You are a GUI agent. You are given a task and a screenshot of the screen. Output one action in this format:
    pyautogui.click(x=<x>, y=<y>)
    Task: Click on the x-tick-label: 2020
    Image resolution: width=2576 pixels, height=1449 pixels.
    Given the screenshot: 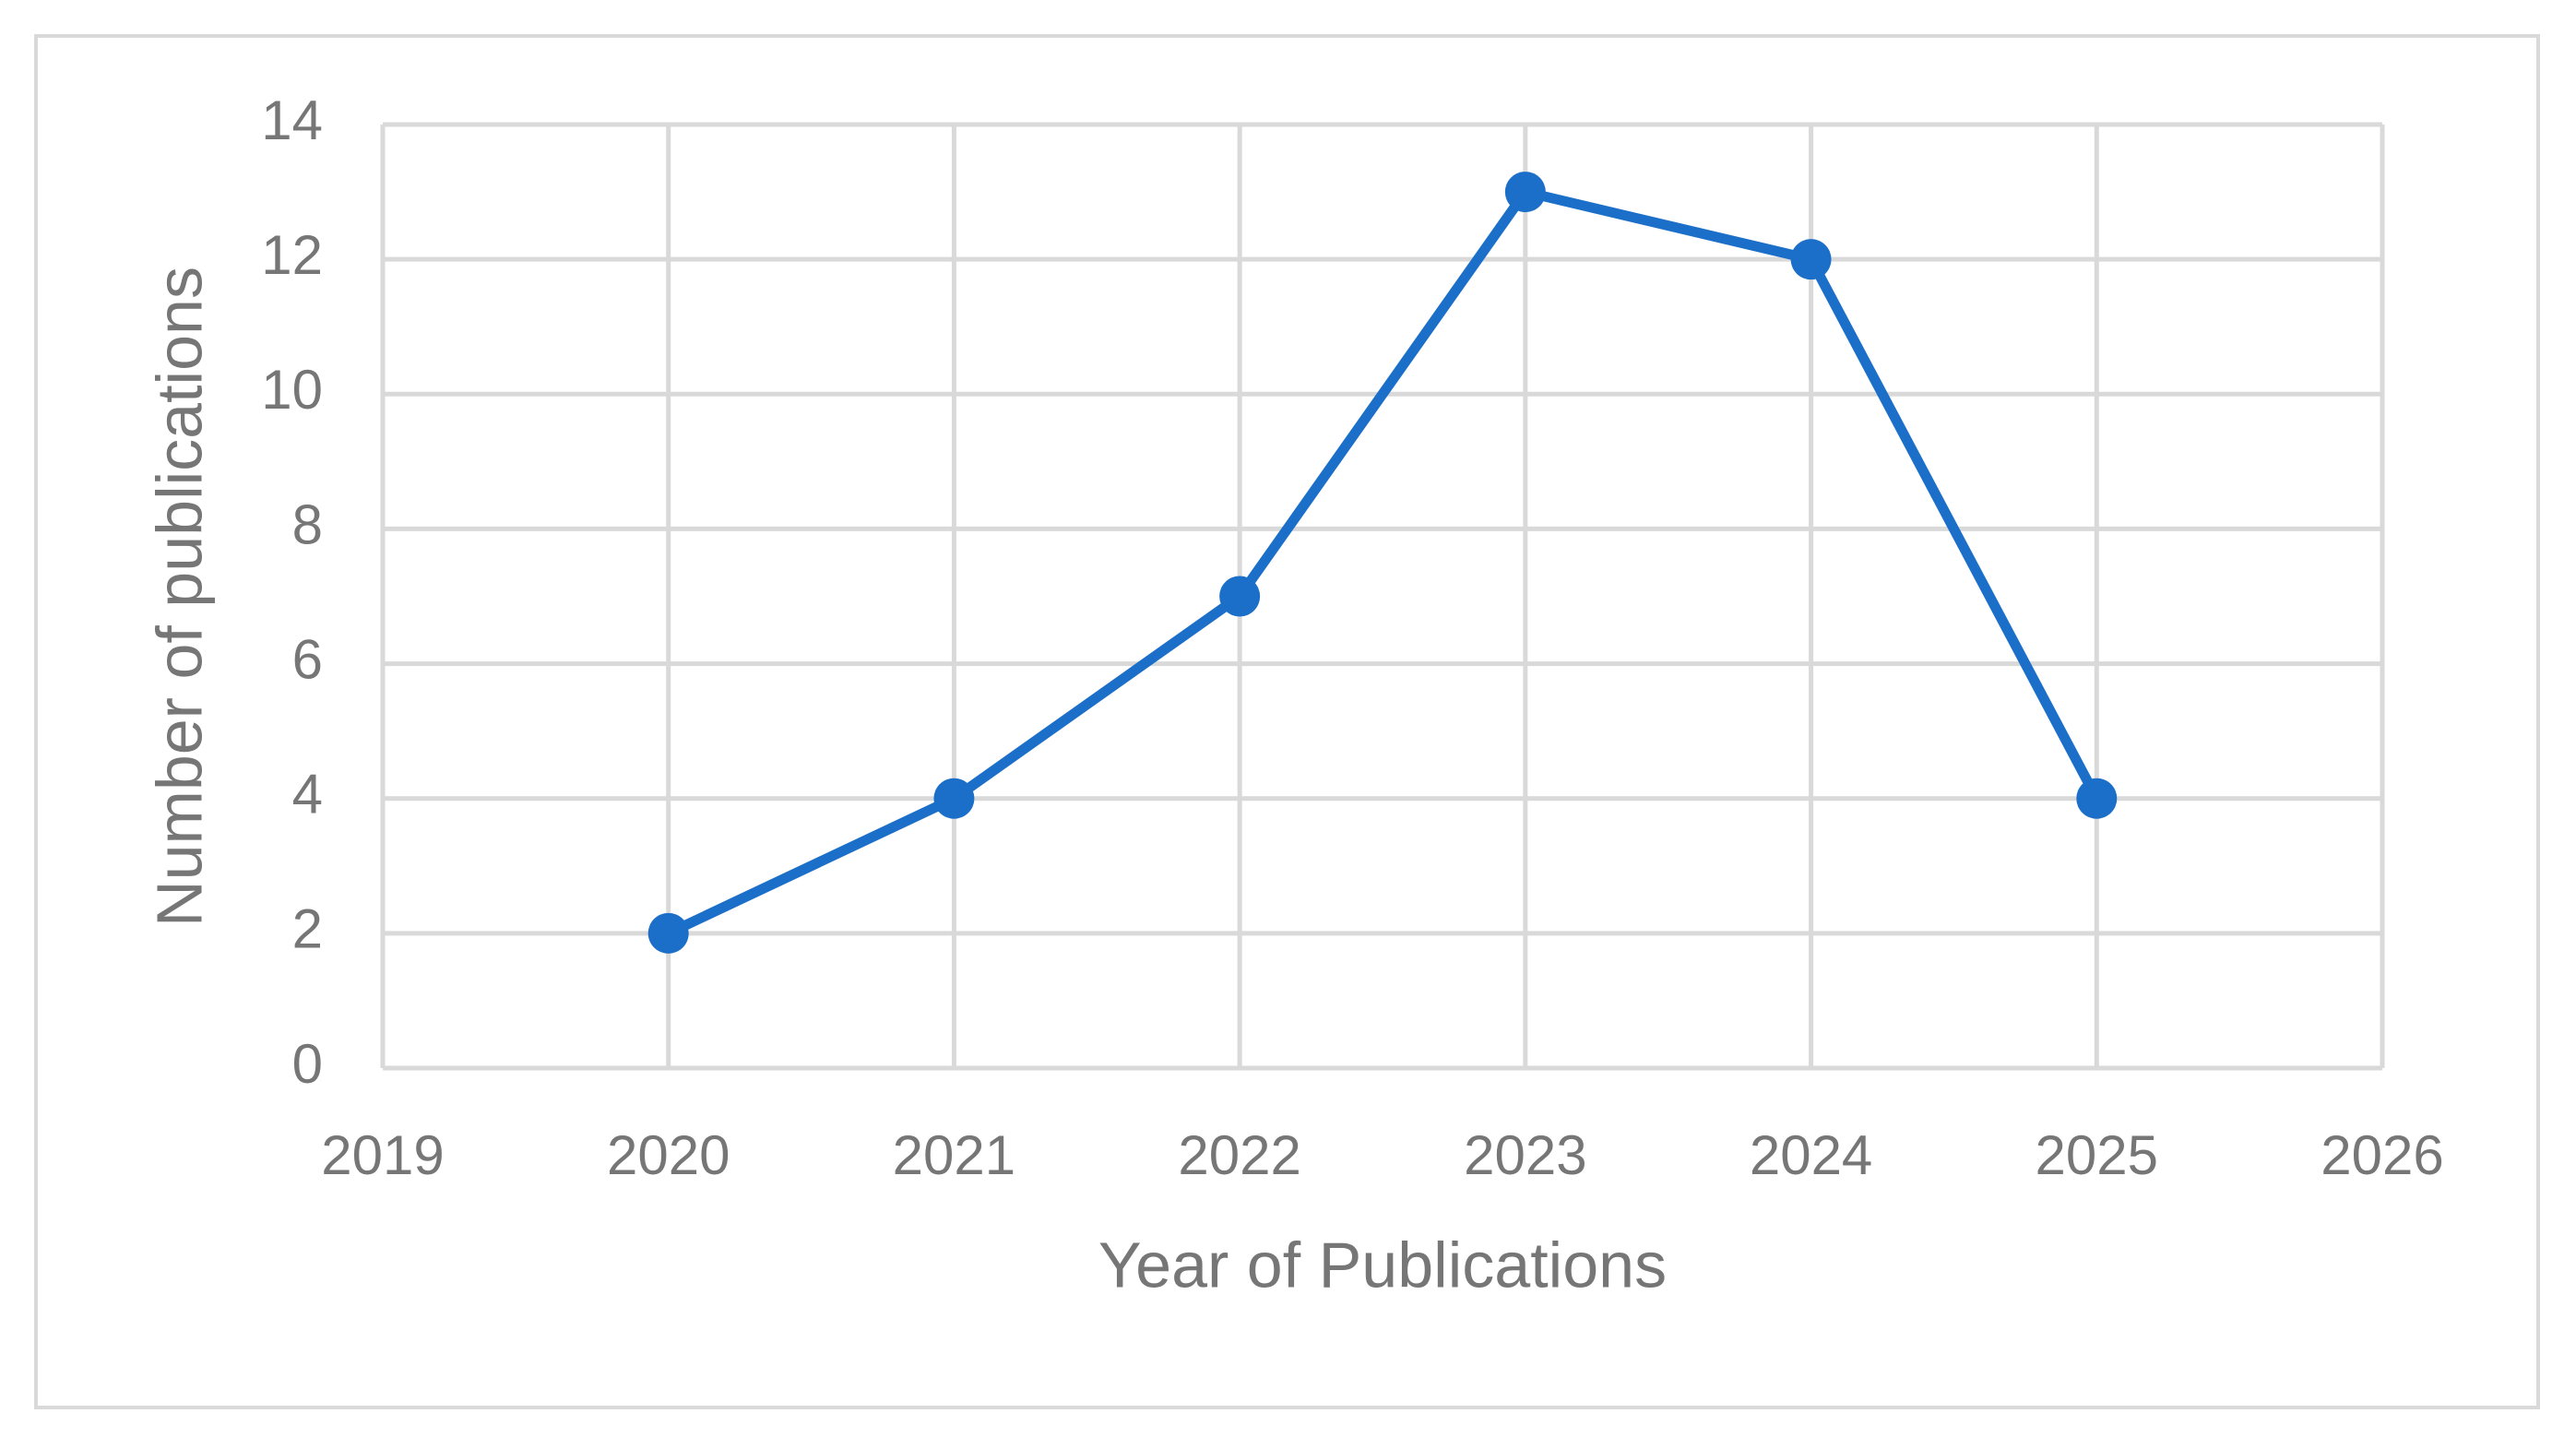 What is the action you would take?
    pyautogui.click(x=668, y=1155)
    